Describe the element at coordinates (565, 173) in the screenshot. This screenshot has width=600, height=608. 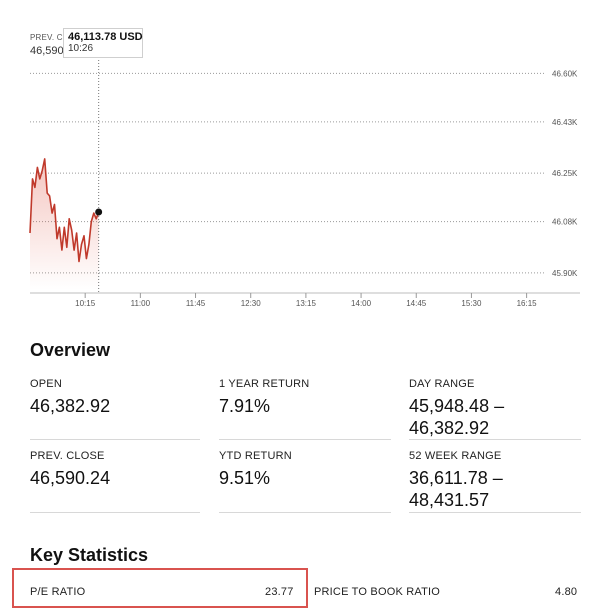
I see `y-tick-label: 46.25K` at that location.